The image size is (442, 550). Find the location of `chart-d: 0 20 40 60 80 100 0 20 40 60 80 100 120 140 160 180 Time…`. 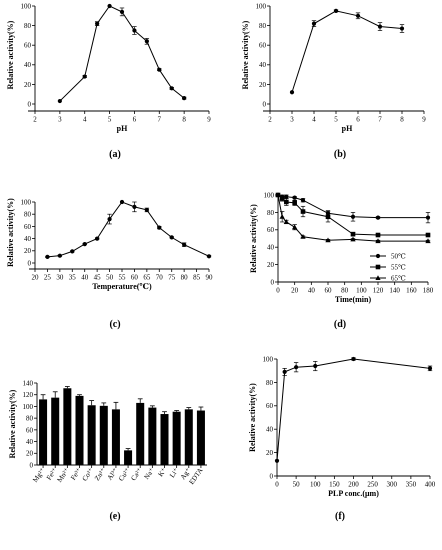

chart-d: 0 20 40 60 80 100 0 20 40 60 80 100 120 140 160 180 Time… is located at coordinates (341, 247).